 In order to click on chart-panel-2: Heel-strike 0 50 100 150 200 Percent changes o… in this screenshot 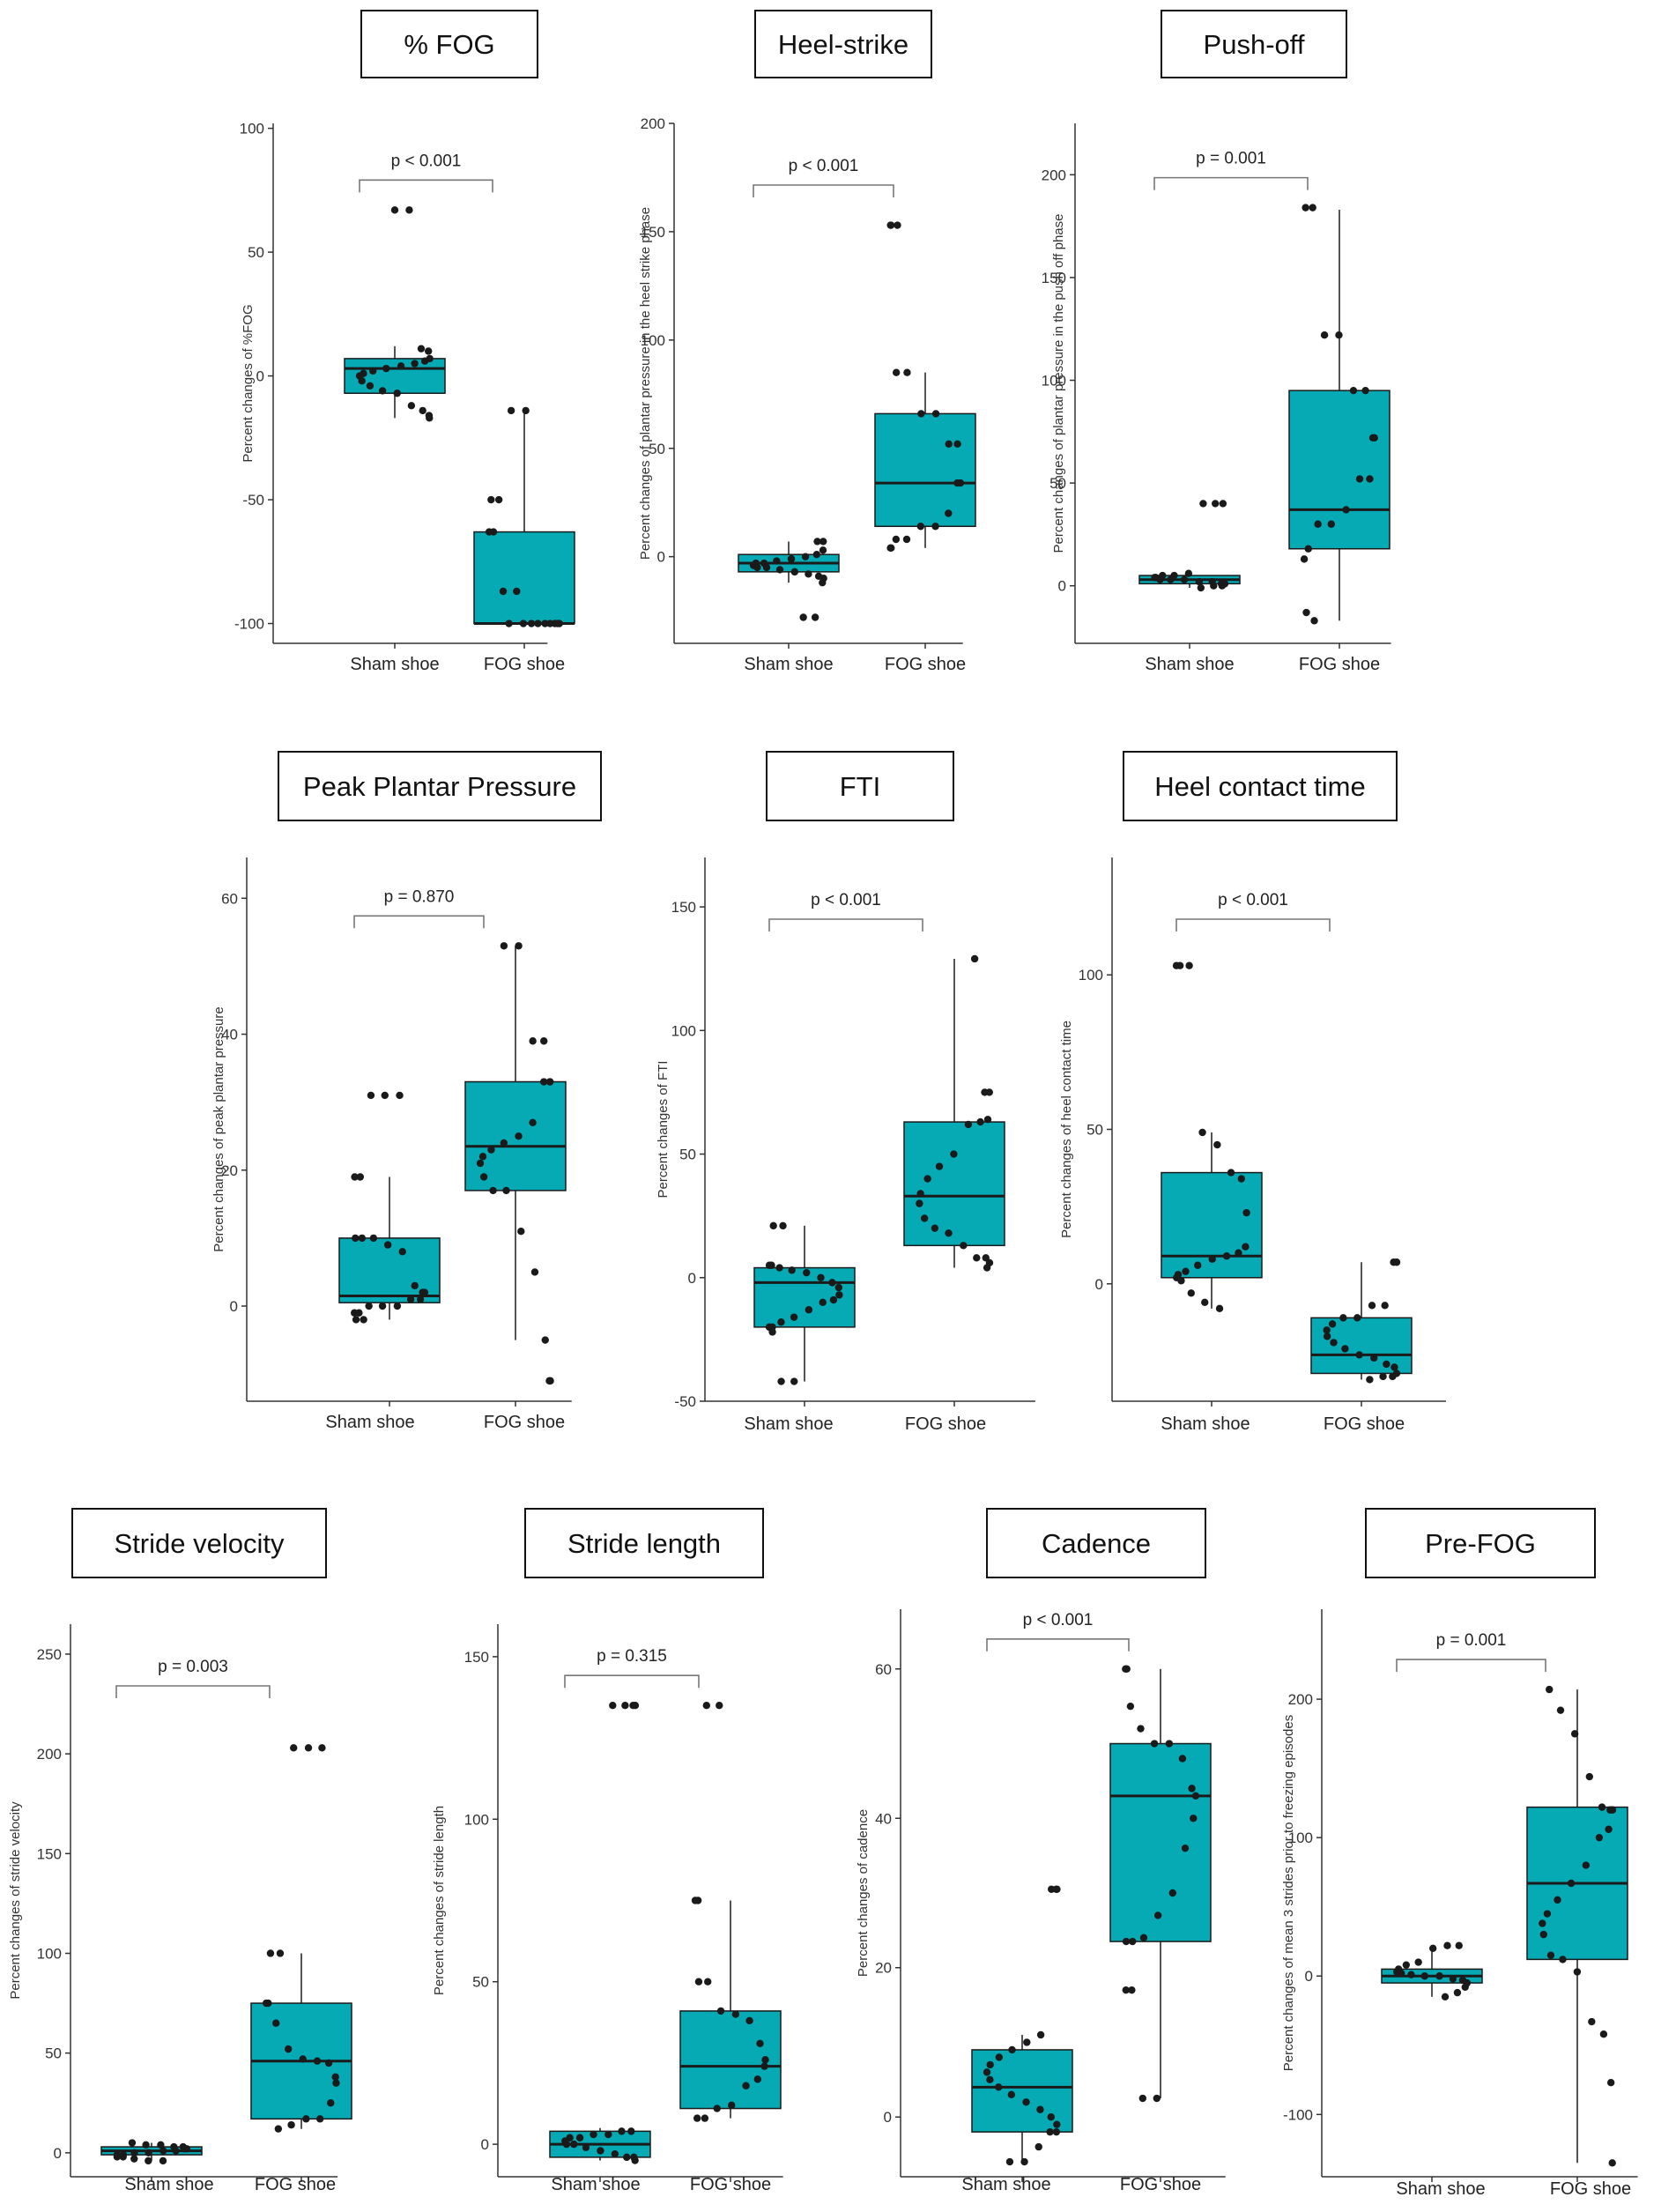, I will do `click(807, 342)`.